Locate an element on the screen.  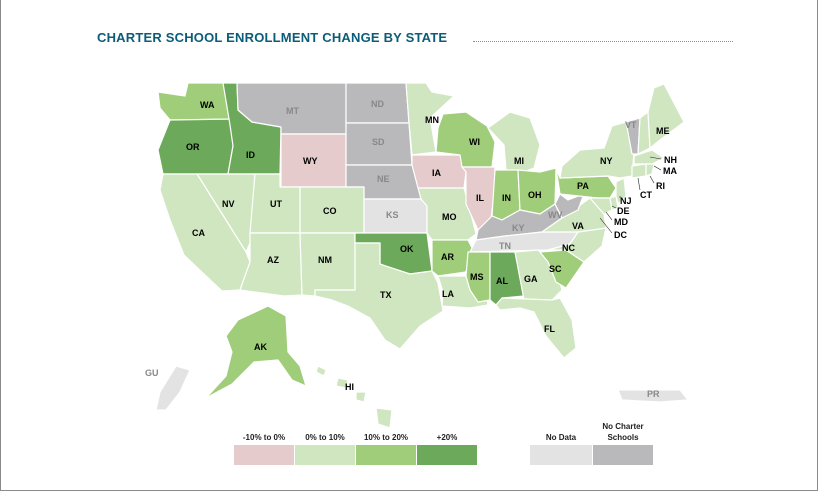
label-pr: PR is located at coordinates (653, 394).